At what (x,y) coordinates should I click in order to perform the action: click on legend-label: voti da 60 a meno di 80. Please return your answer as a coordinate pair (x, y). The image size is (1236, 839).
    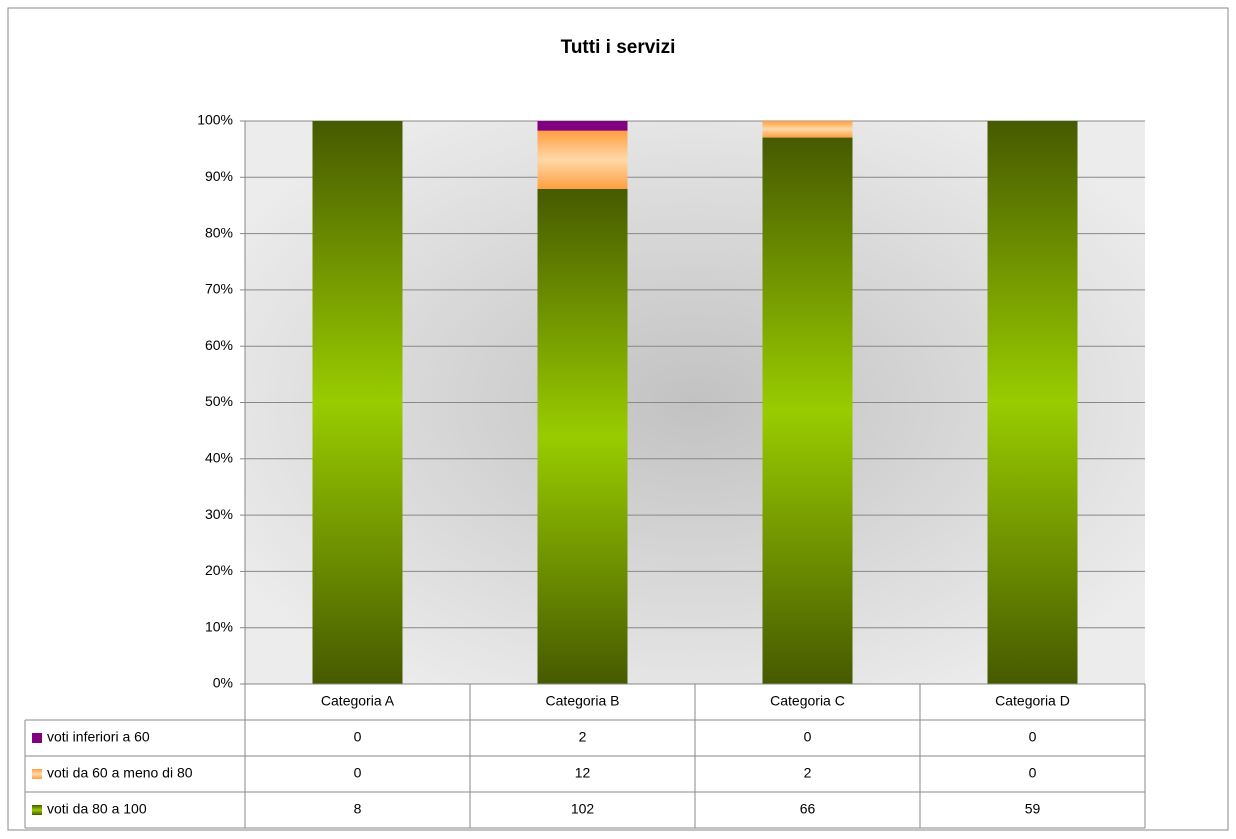
    Looking at the image, I should click on (120, 773).